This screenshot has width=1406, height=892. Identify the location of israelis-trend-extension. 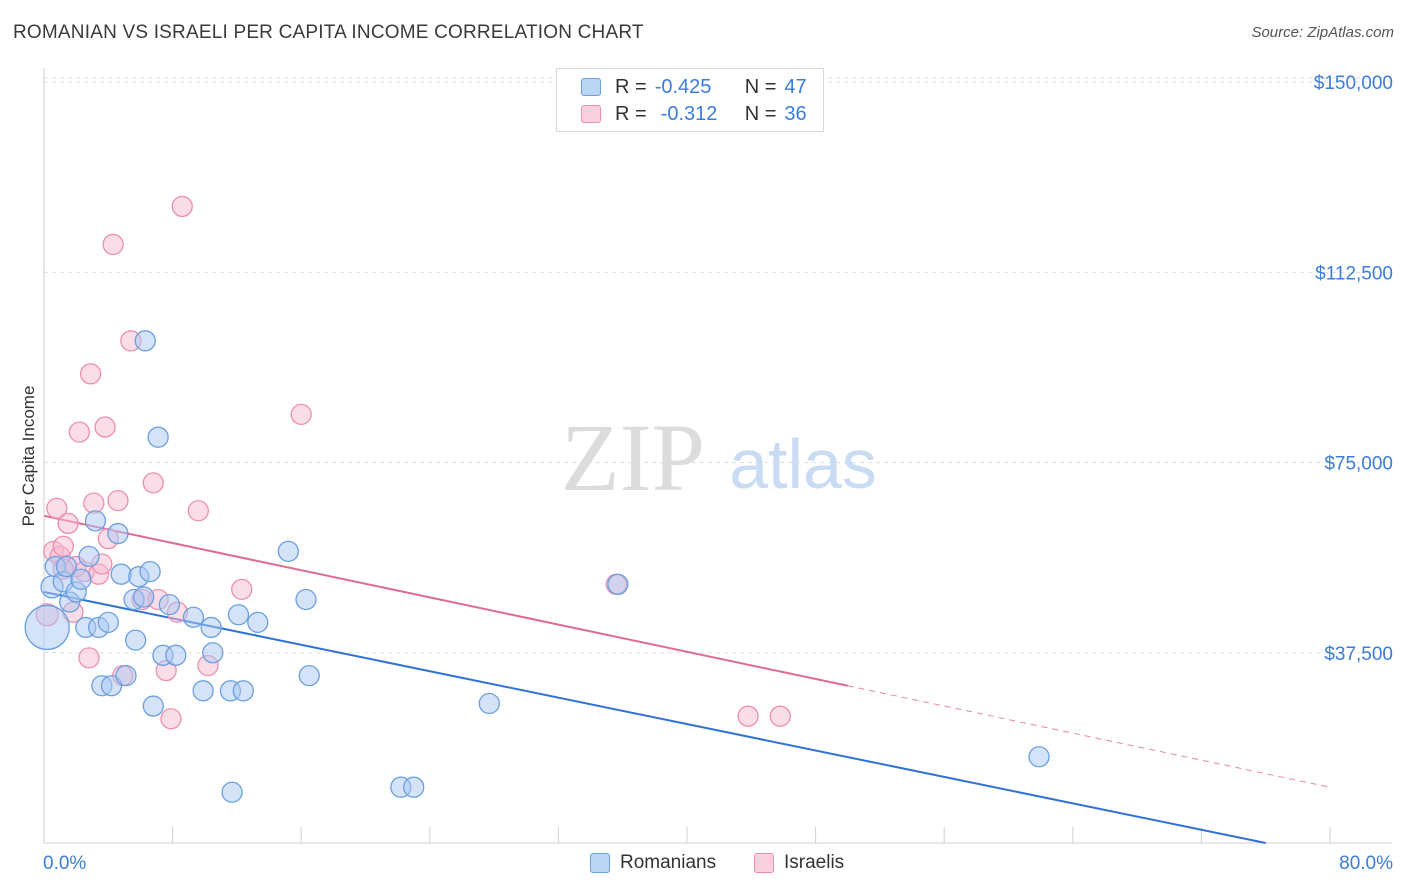
(1089, 736).